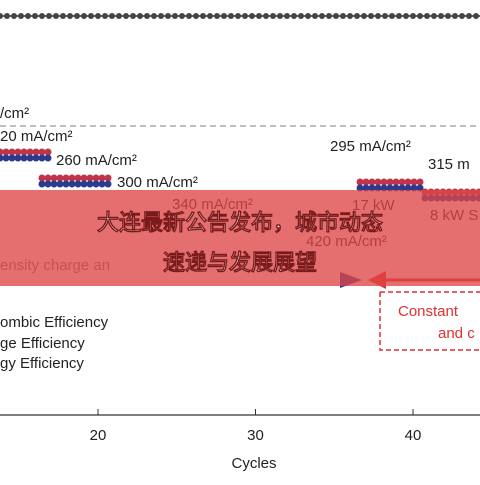 Image resolution: width=480 pixels, height=485 pixels. Describe the element at coordinates (370, 146) in the screenshot. I see `annotation: 295 mA/cm²` at that location.